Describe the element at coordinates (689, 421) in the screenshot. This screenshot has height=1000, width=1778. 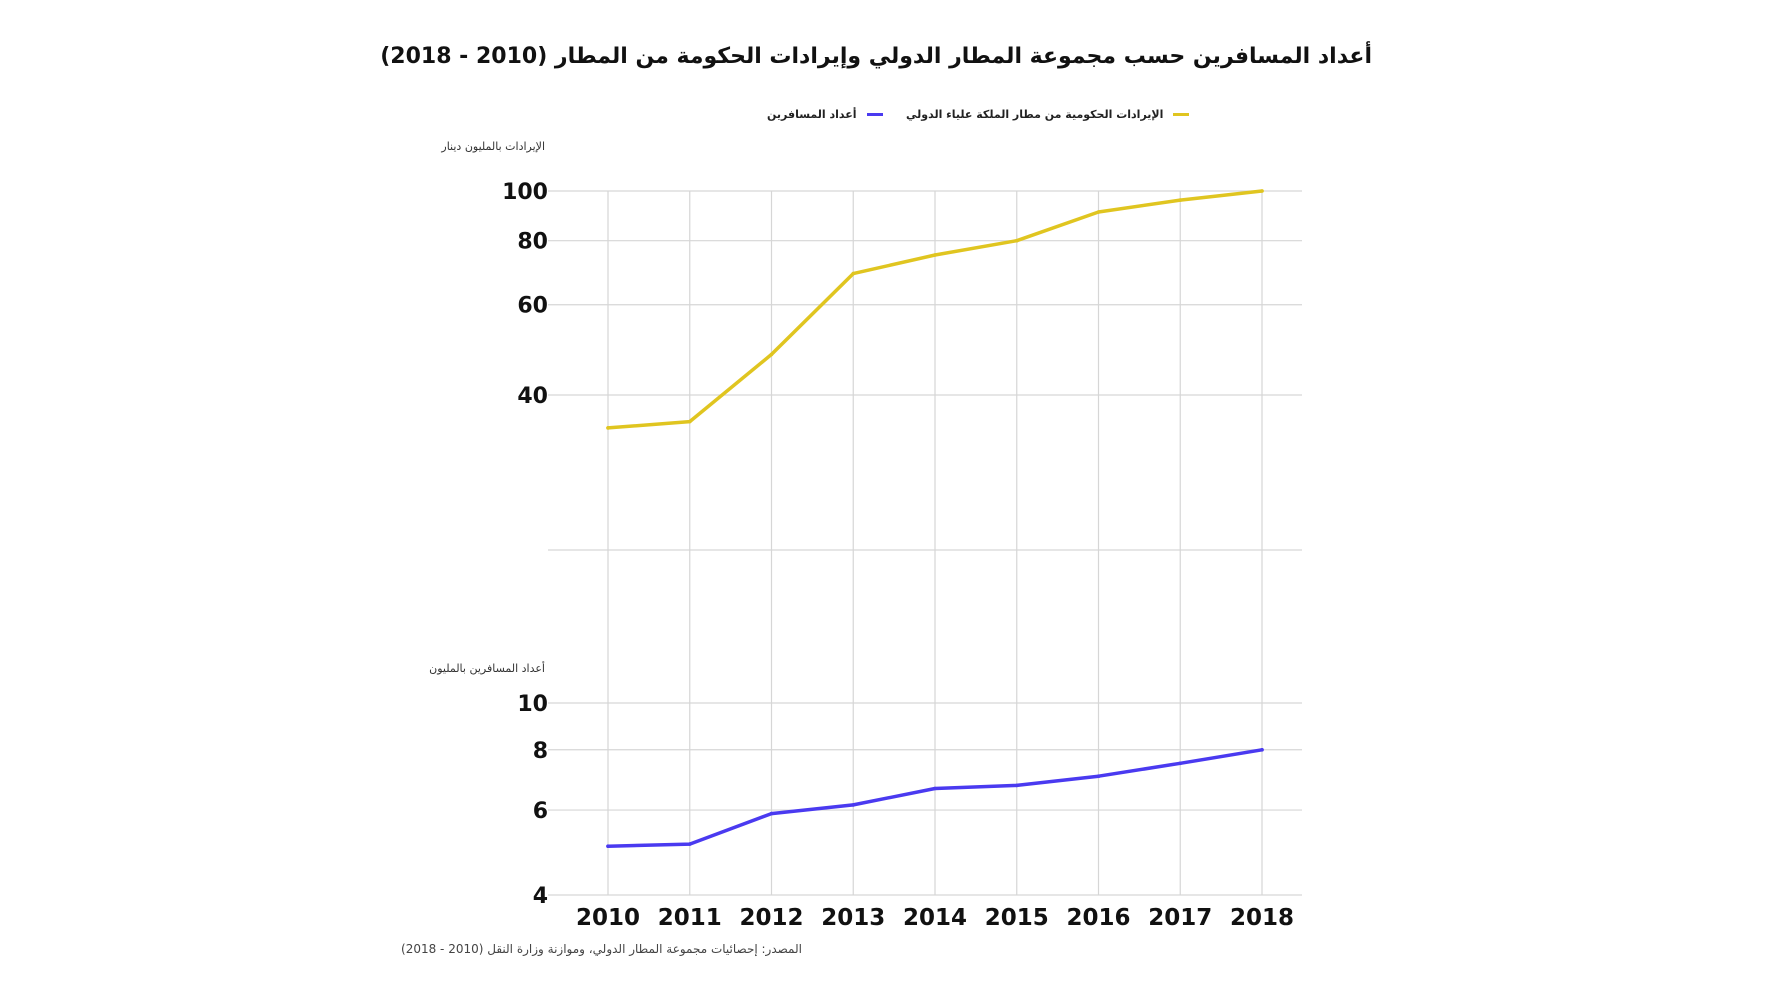
I see `revenue-point-2011` at that location.